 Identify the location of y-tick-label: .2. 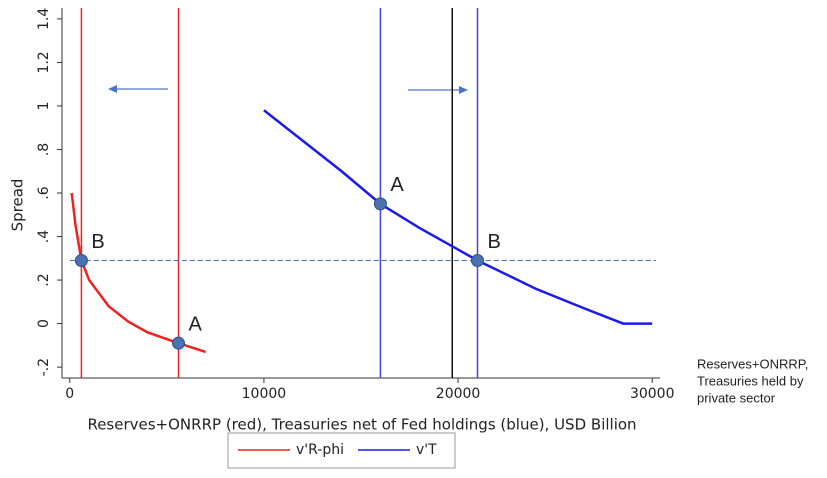
(44, 279).